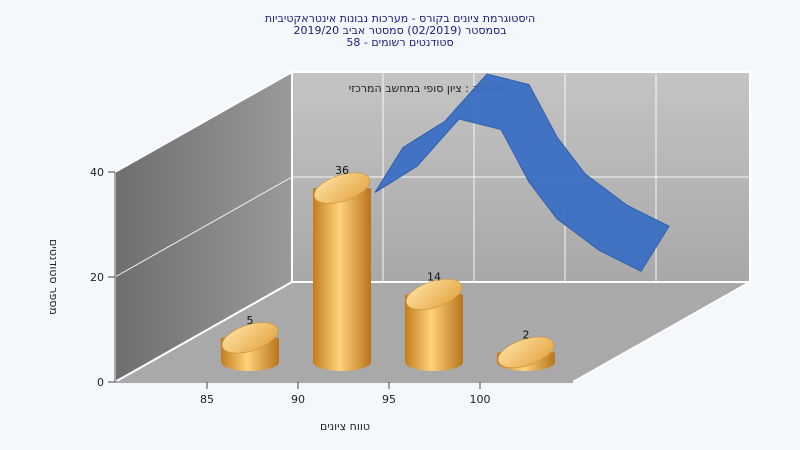  What do you see at coordinates (480, 399) in the screenshot?
I see `x-tick-label: 100` at bounding box center [480, 399].